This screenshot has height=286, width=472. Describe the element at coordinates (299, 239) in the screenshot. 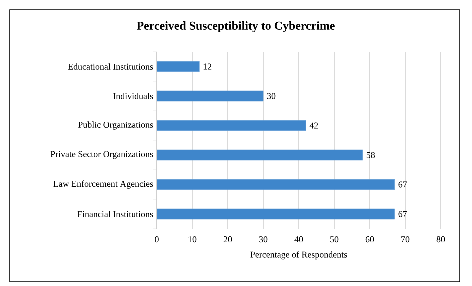

I see `x-tick-label: 40` at that location.